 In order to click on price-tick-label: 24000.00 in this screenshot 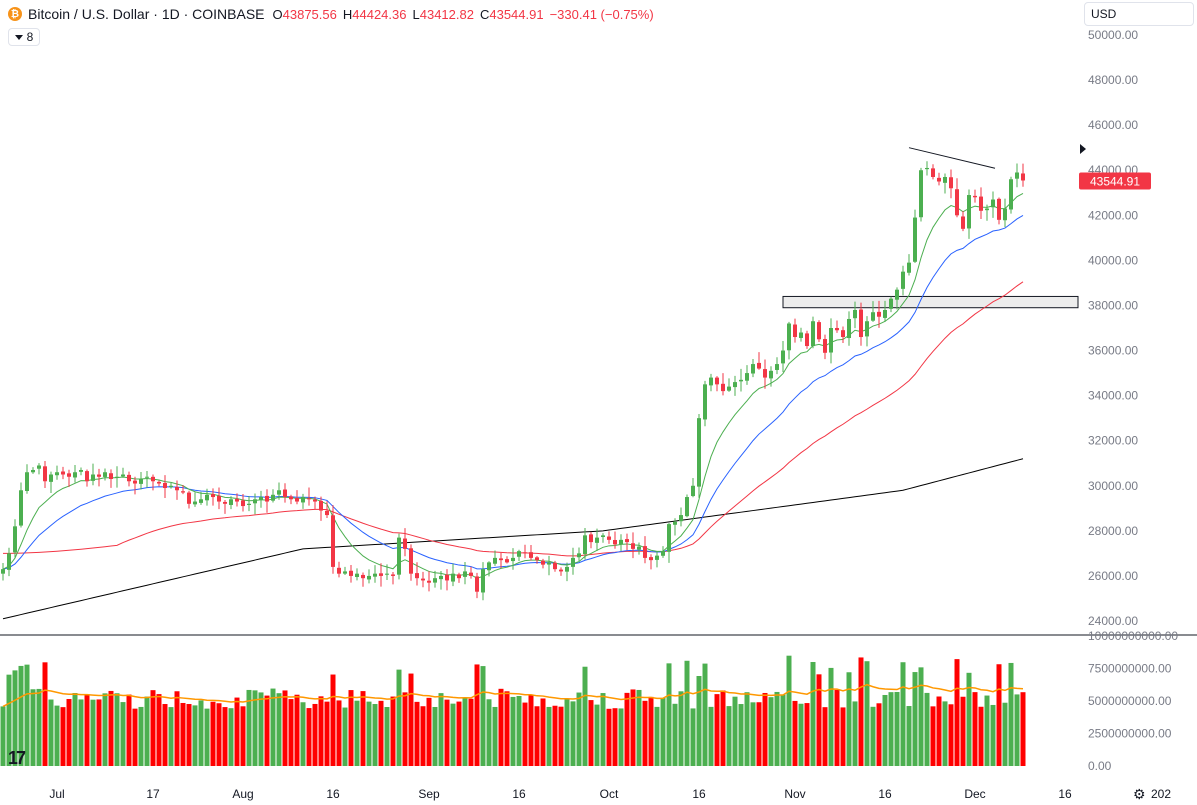, I will do `click(1113, 621)`.